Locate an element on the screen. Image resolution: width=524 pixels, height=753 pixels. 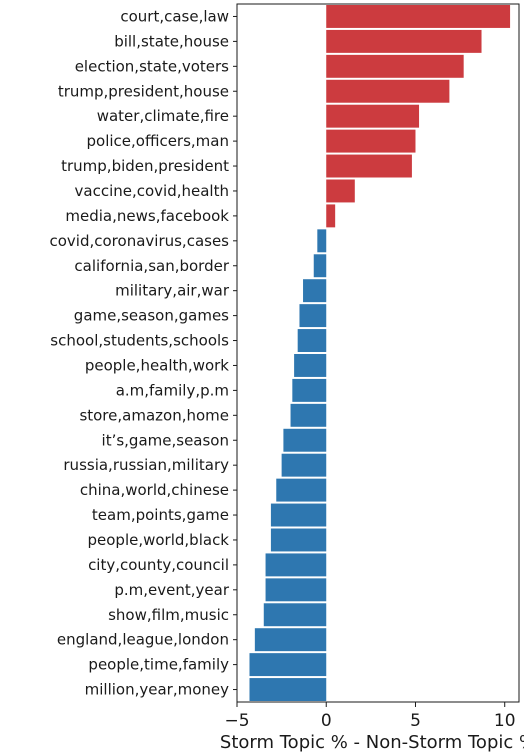
category-label: election,state,voters is located at coordinates (152, 66).